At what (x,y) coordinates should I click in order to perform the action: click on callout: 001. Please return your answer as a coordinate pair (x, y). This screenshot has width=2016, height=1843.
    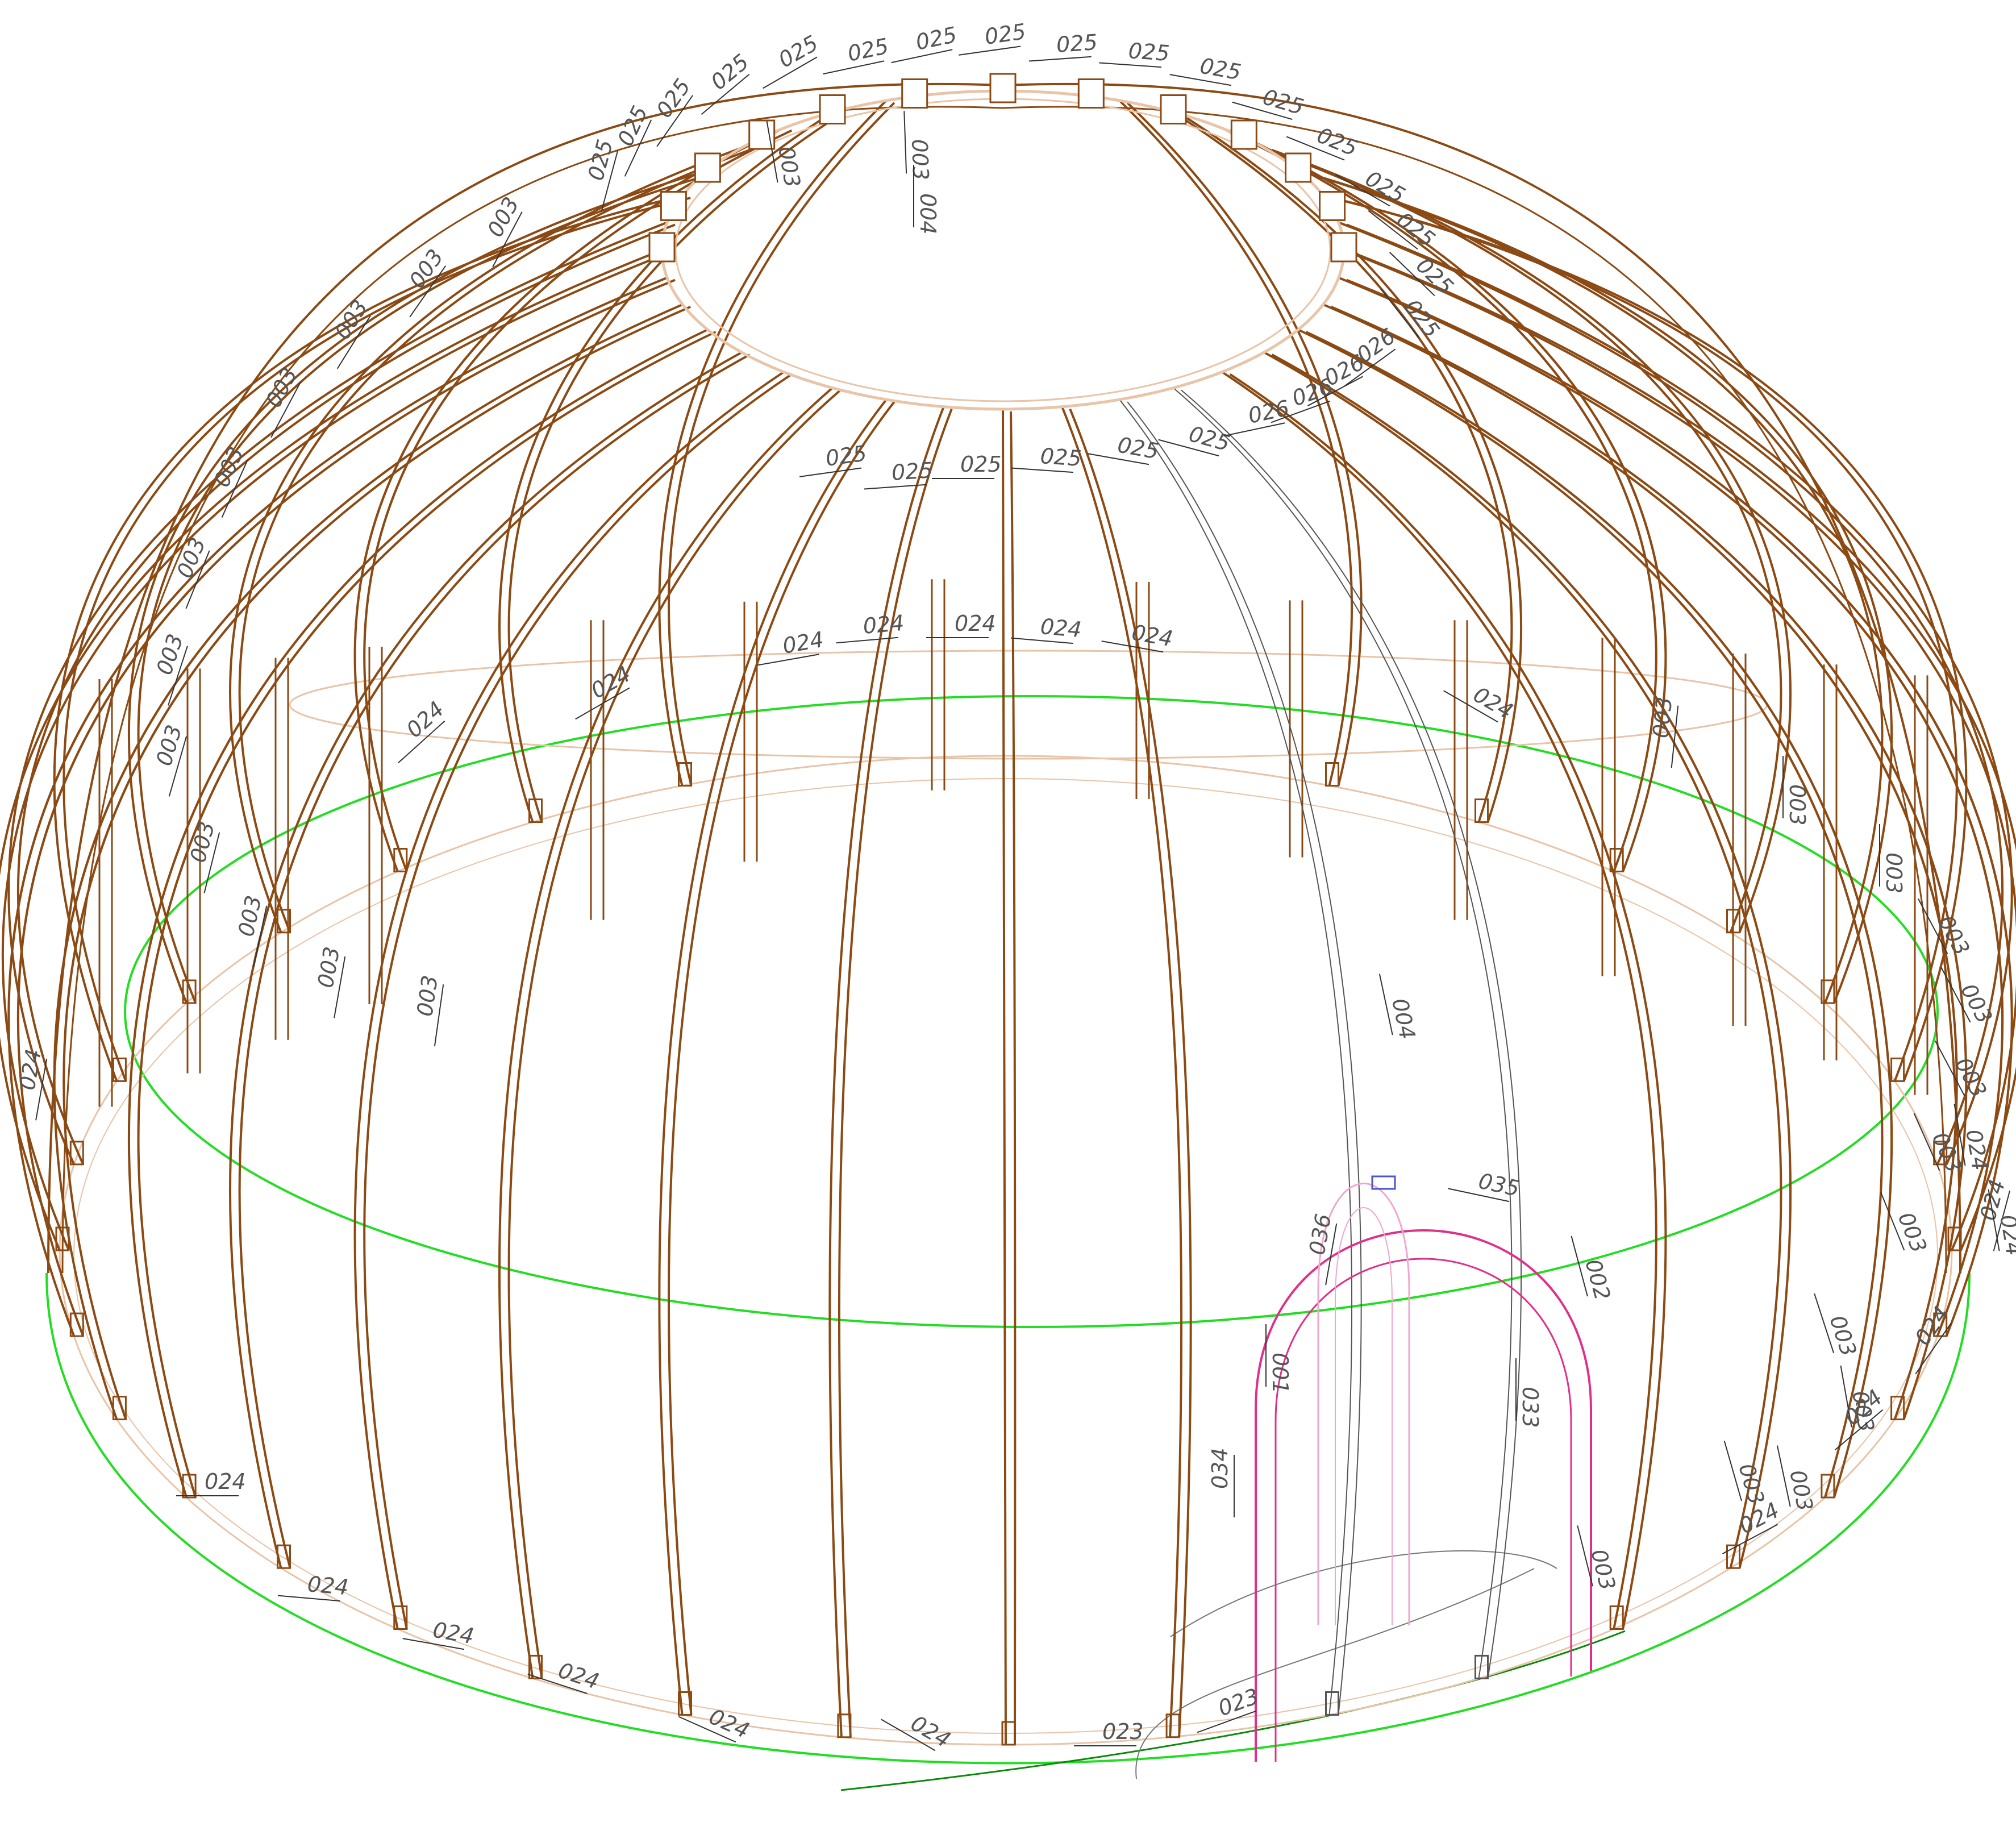
    Looking at the image, I should click on (1279, 1359).